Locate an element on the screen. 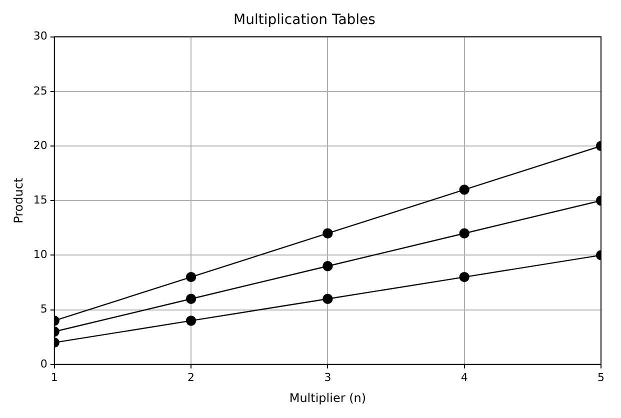  y-axis-title: Product is located at coordinates (18, 201).